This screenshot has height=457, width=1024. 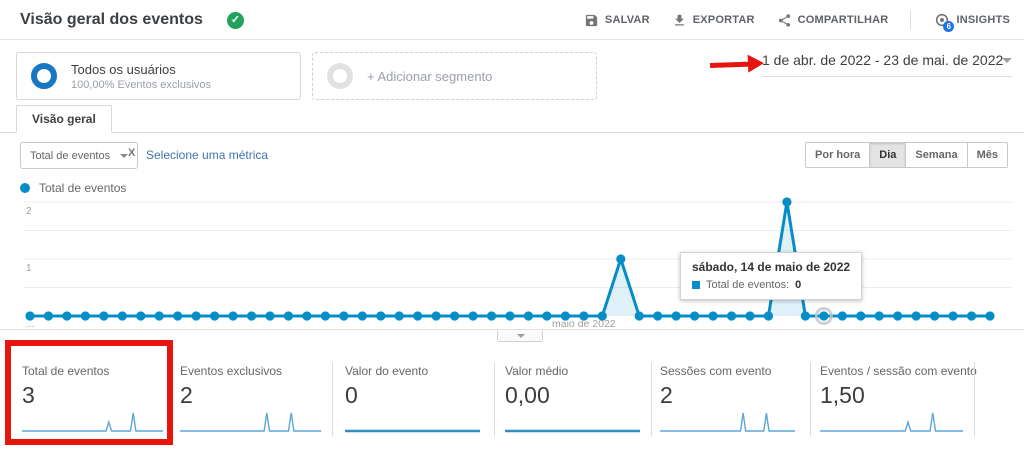 I want to click on legend-label: Total de eventos, so click(x=83, y=188).